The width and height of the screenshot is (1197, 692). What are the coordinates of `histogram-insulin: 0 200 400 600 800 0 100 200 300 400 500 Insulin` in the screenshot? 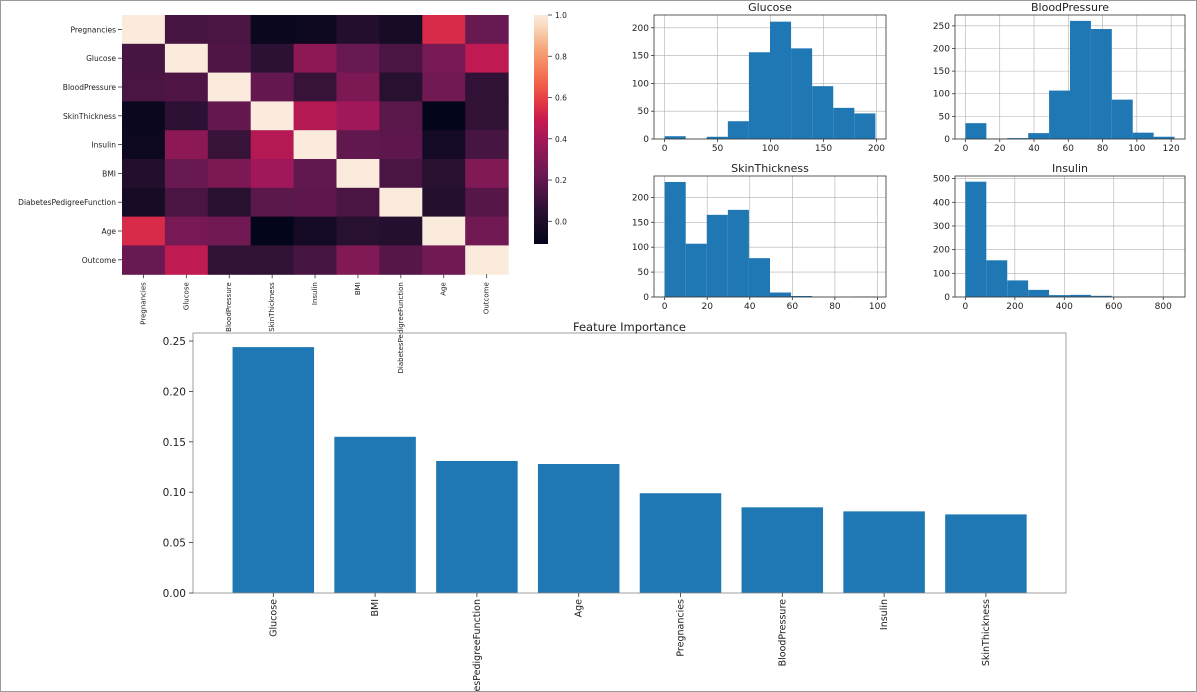 It's located at (1059, 237).